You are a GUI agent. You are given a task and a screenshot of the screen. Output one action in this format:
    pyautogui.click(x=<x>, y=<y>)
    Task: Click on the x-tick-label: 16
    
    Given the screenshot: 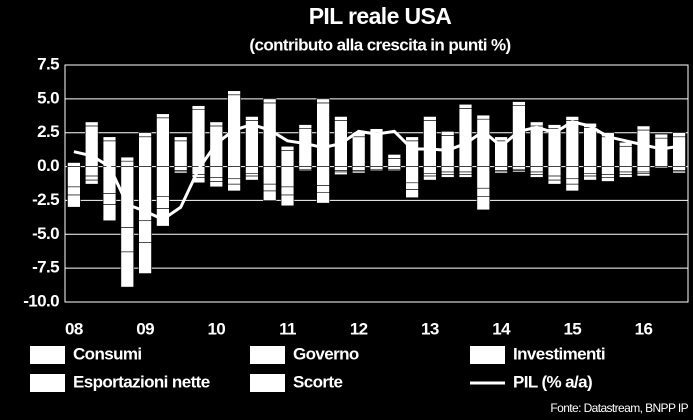 What is the action you would take?
    pyautogui.click(x=644, y=328)
    